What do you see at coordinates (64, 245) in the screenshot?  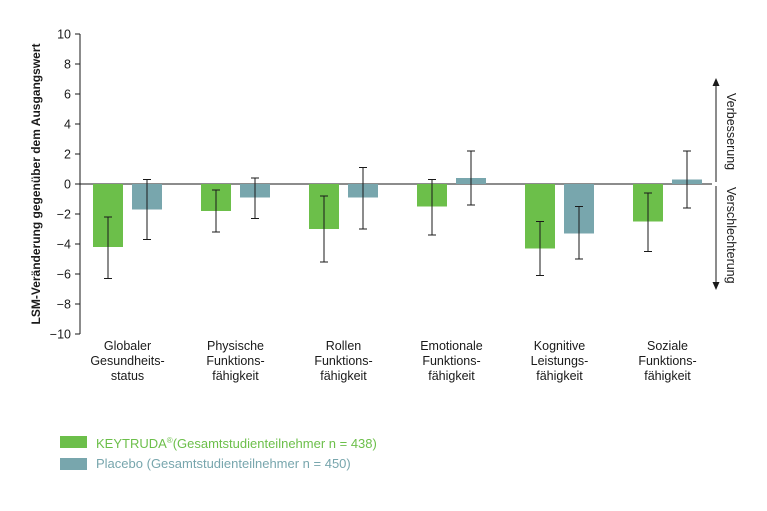 I see `y-tick-label: −4` at bounding box center [64, 245].